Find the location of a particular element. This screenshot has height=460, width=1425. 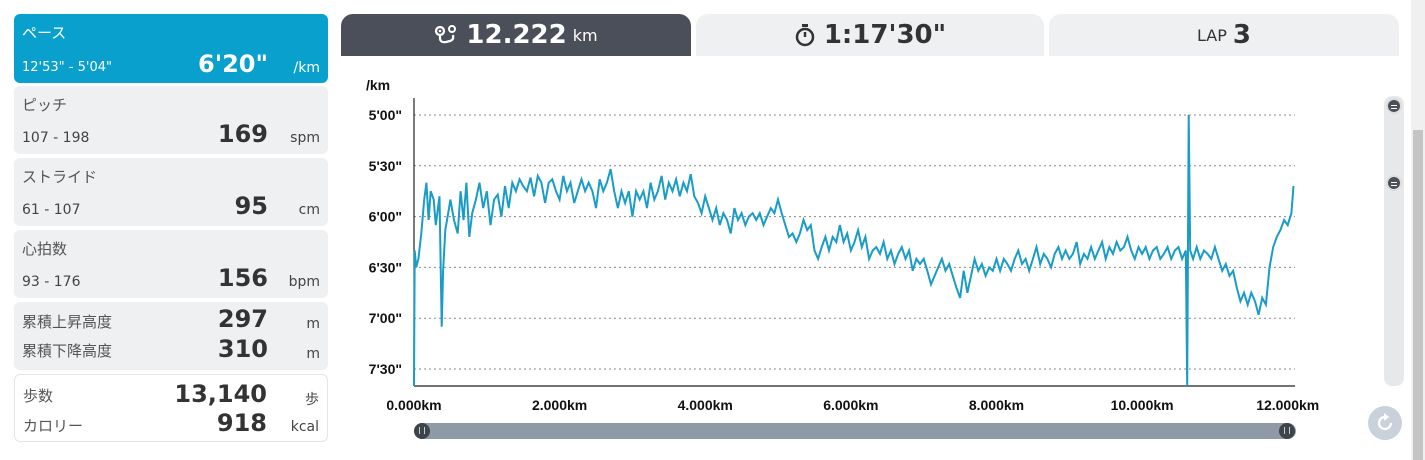

x-range-handle-start is located at coordinates (422, 431).